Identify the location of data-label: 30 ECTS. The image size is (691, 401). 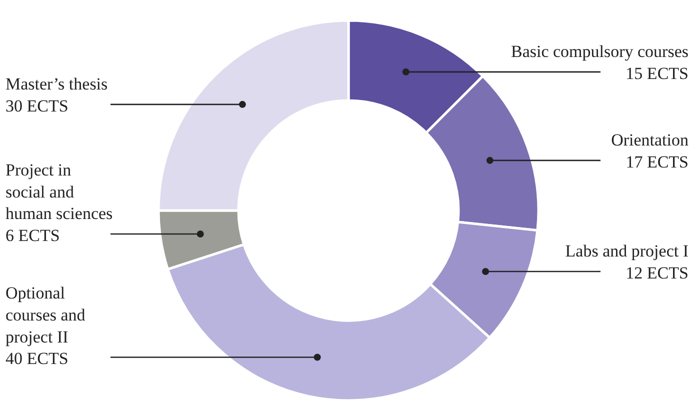
(37, 106).